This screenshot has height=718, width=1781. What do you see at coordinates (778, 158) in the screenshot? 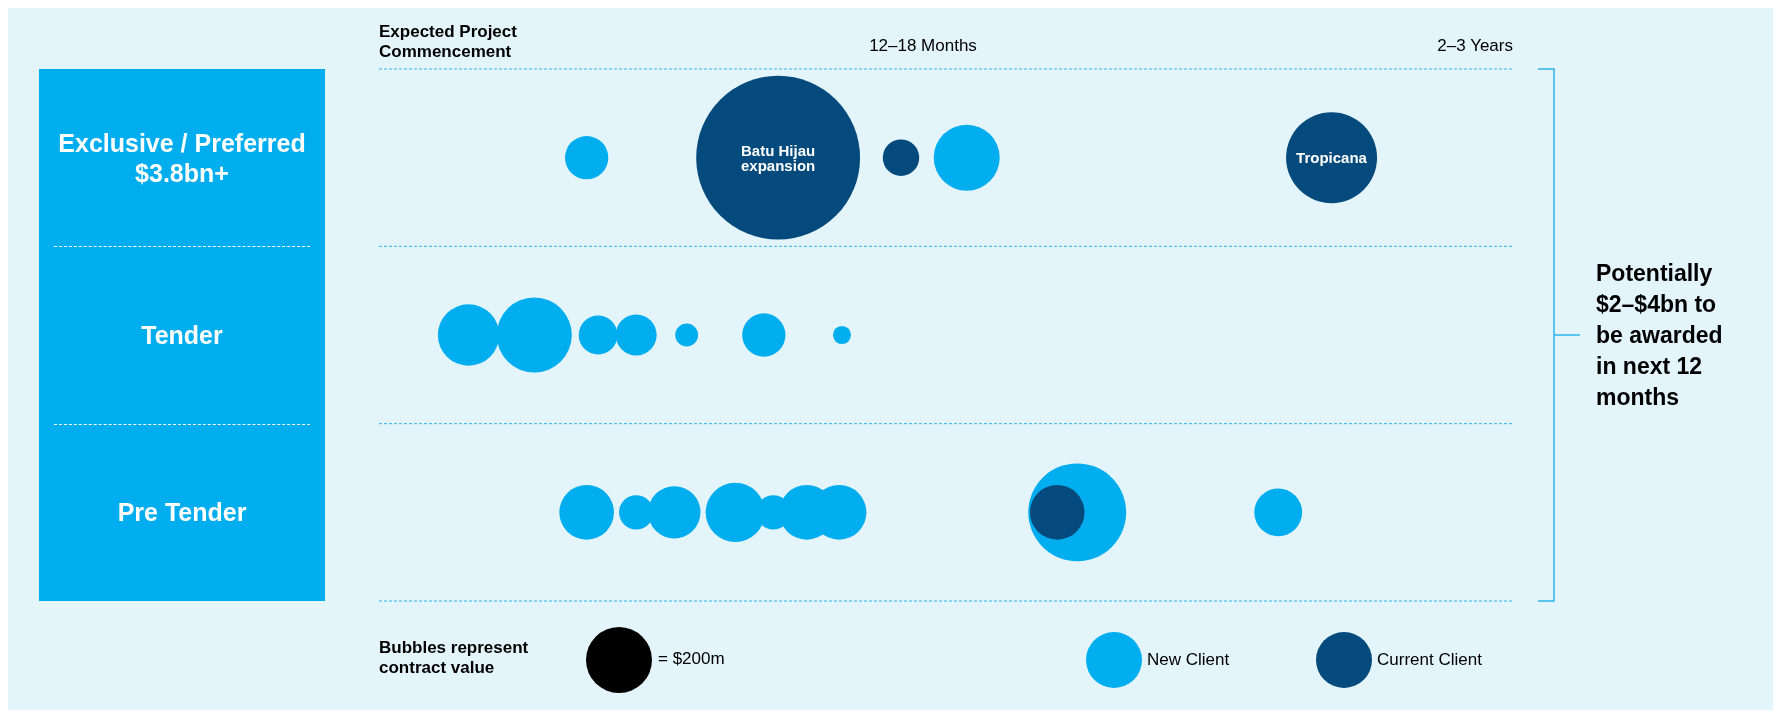
I see `annotation: Batu Hijau expansion` at bounding box center [778, 158].